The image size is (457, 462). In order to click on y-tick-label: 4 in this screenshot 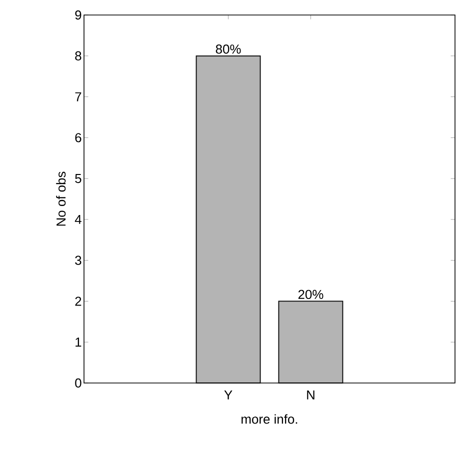, I will do `click(78, 219)`.